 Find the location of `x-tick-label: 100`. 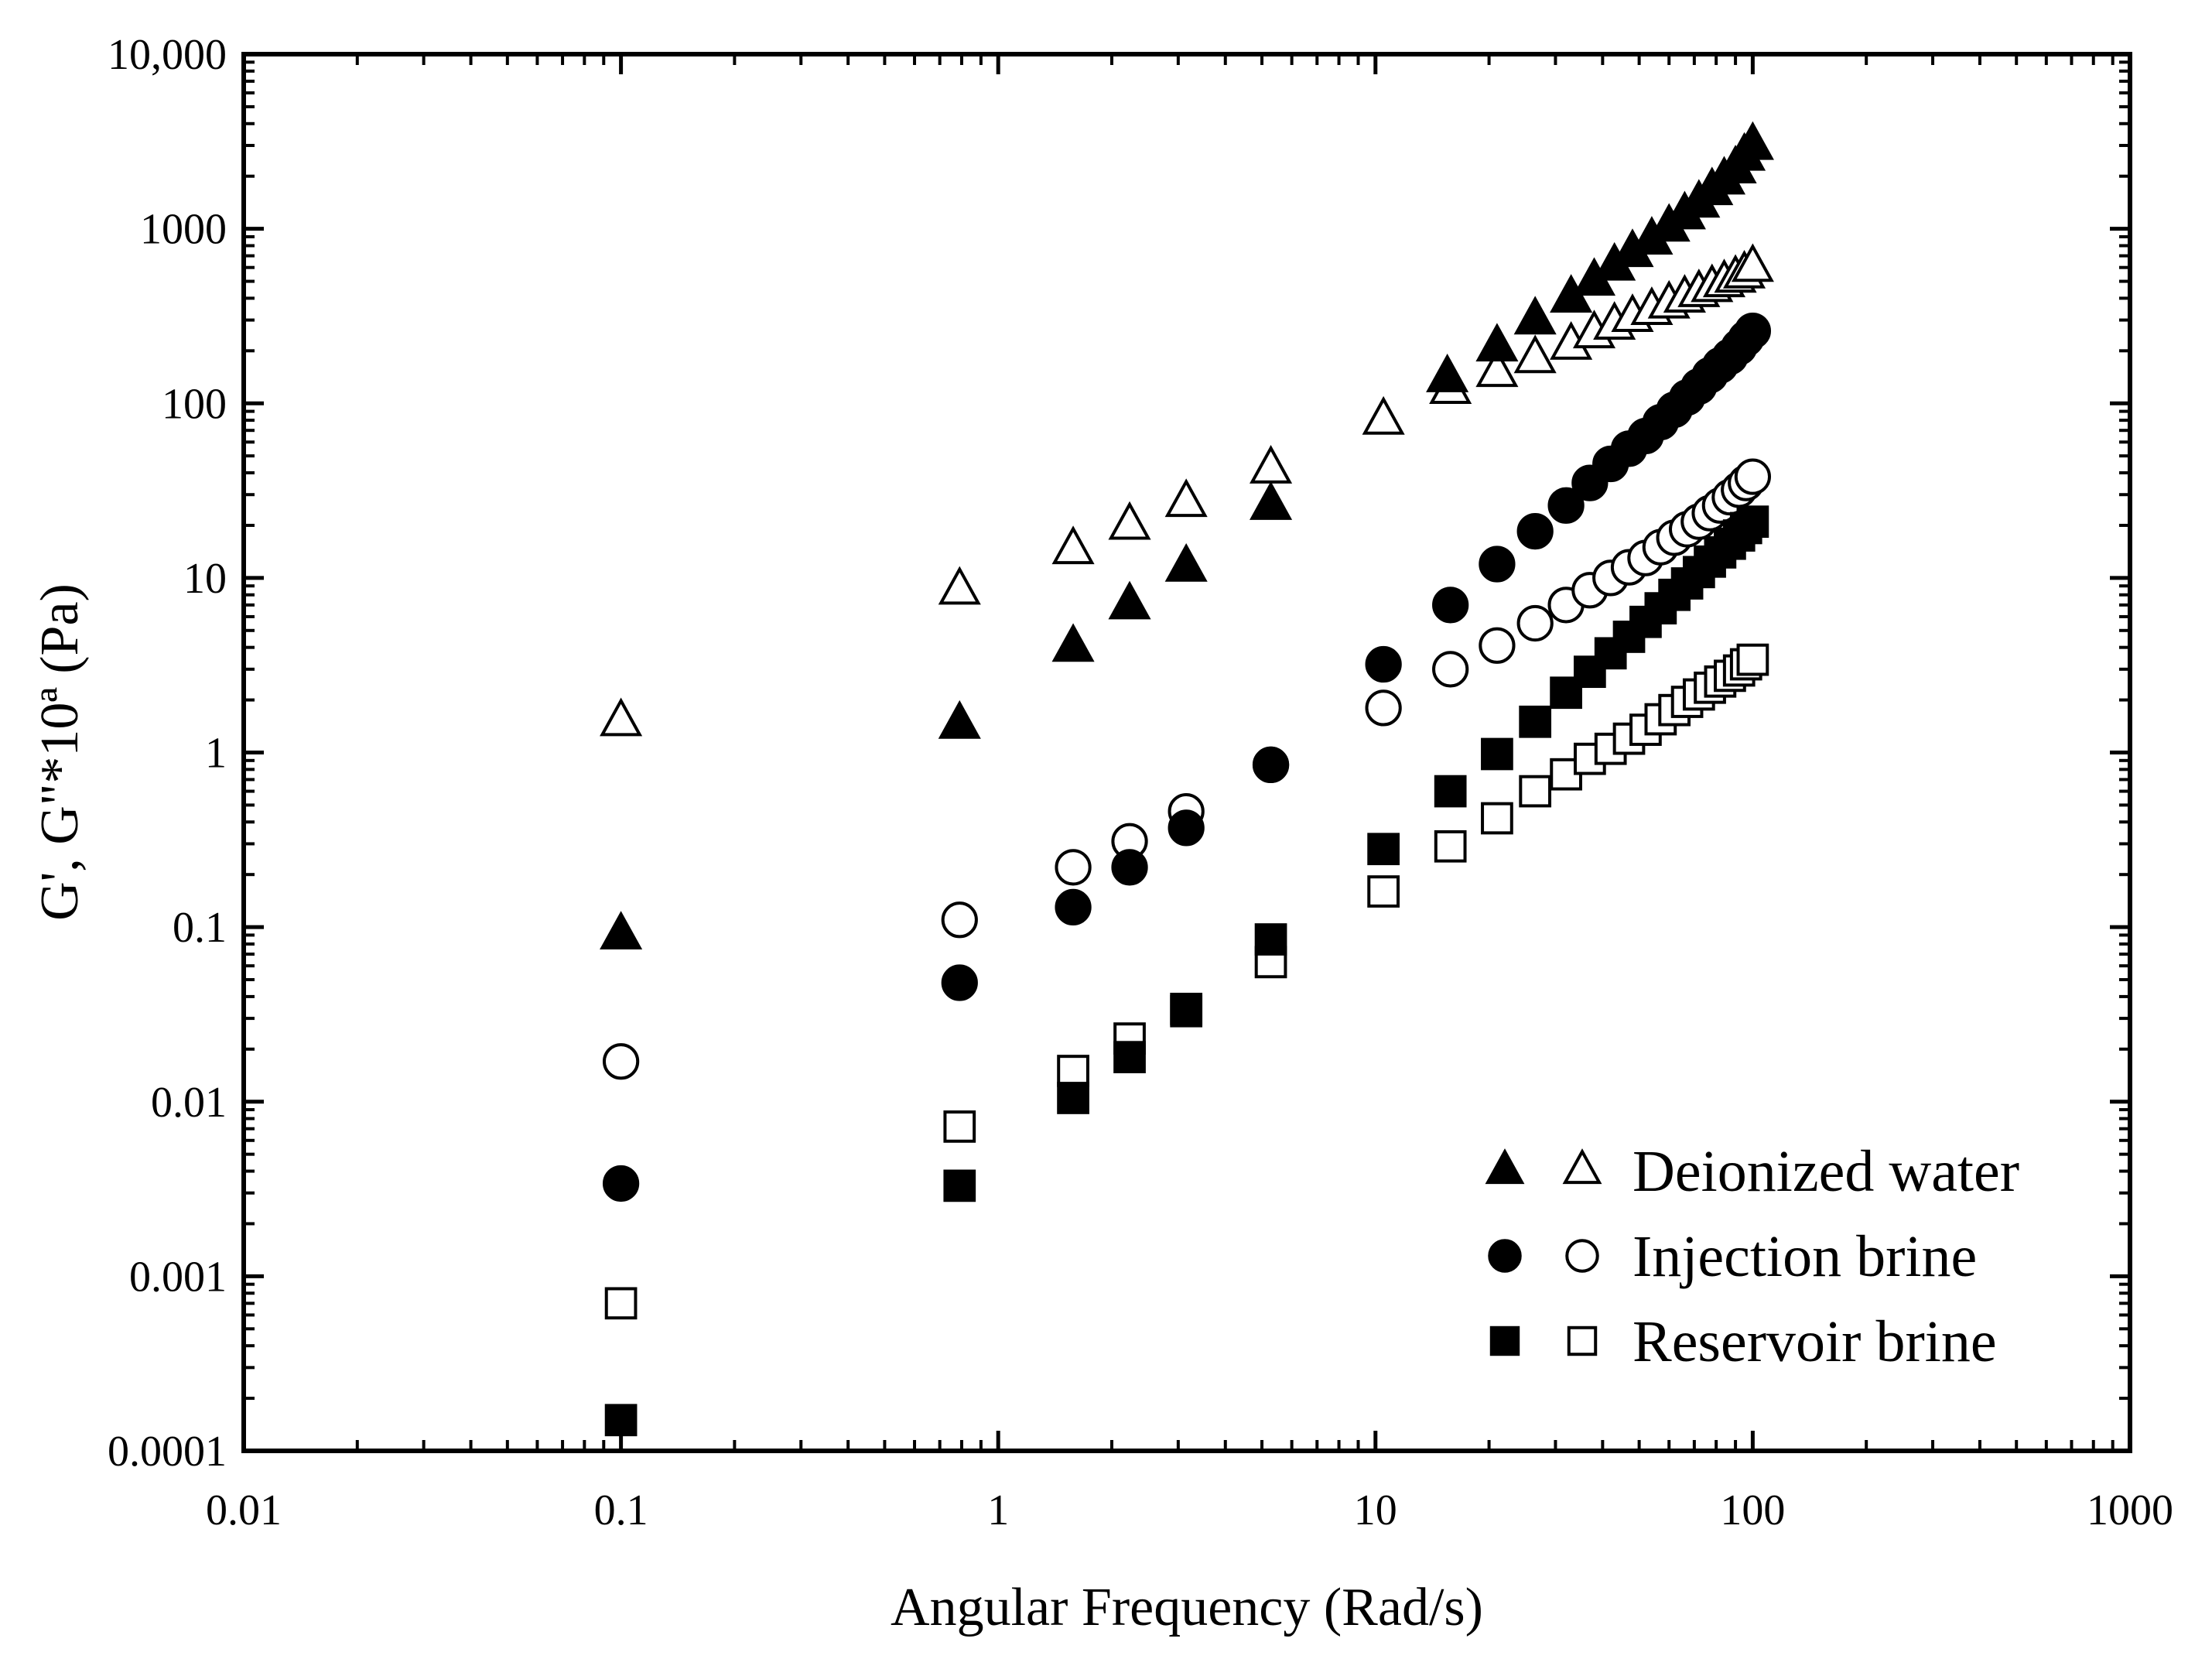

x-tick-label: 100 is located at coordinates (1753, 1510).